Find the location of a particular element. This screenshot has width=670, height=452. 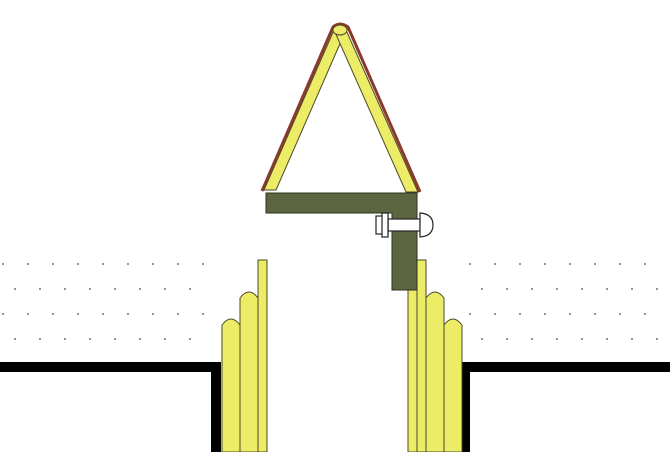

angle-bracket is located at coordinates (341, 241).